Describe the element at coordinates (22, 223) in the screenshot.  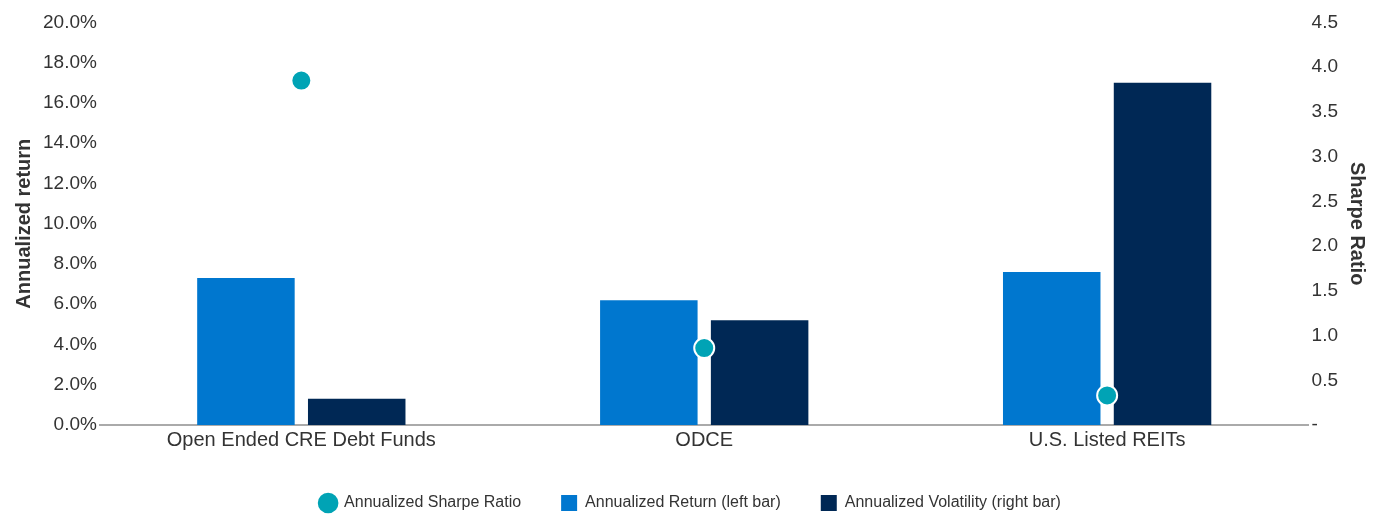
I see `y-axis-title: Annualized return` at that location.